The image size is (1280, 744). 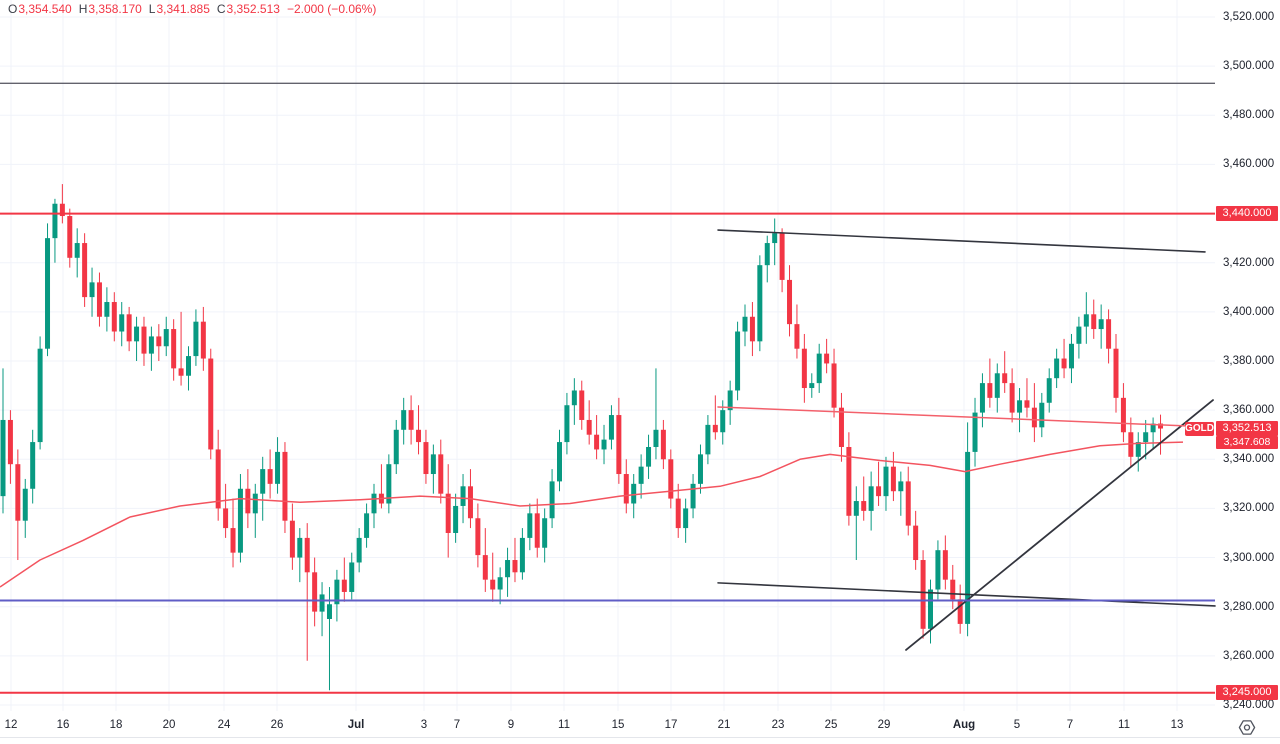 What do you see at coordinates (1249, 704) in the screenshot?
I see `price-tick-label: 3,240.000` at bounding box center [1249, 704].